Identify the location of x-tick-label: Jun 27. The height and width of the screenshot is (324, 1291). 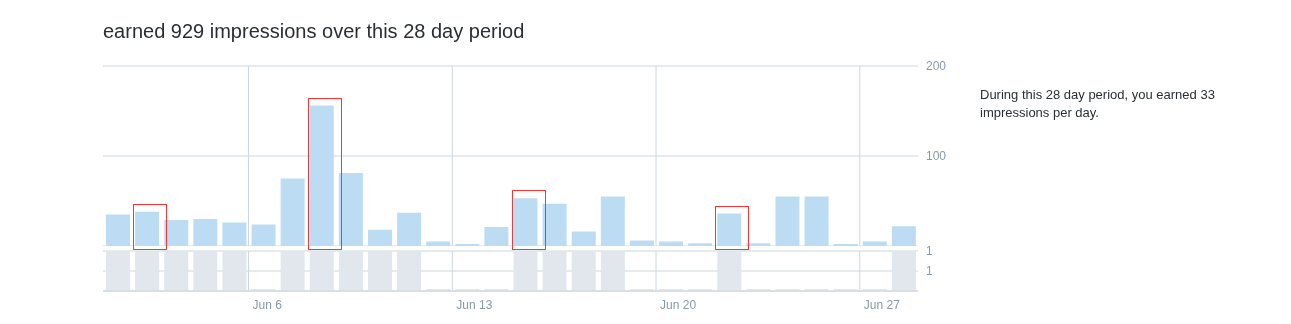
(882, 305).